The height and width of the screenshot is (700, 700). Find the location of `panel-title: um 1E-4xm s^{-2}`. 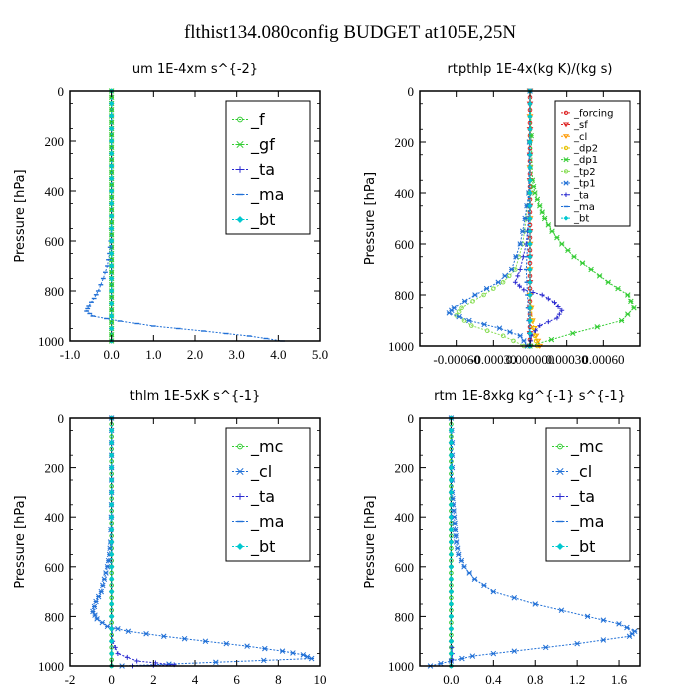

panel-title: um 1E-4xm s^{-2} is located at coordinates (195, 69).